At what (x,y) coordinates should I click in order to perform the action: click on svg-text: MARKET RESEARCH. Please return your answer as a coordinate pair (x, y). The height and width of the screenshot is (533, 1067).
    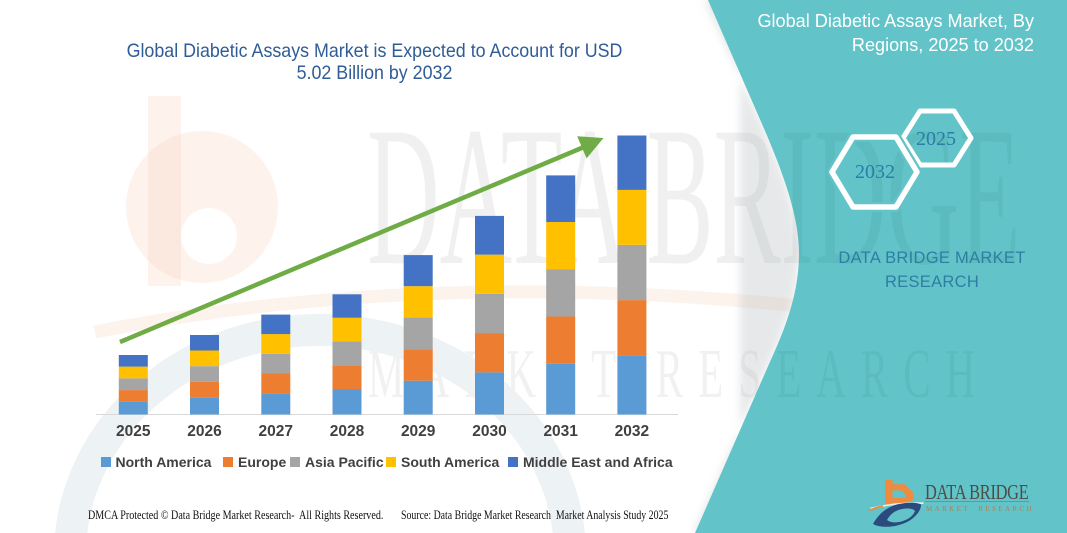
    Looking at the image, I should click on (980, 509).